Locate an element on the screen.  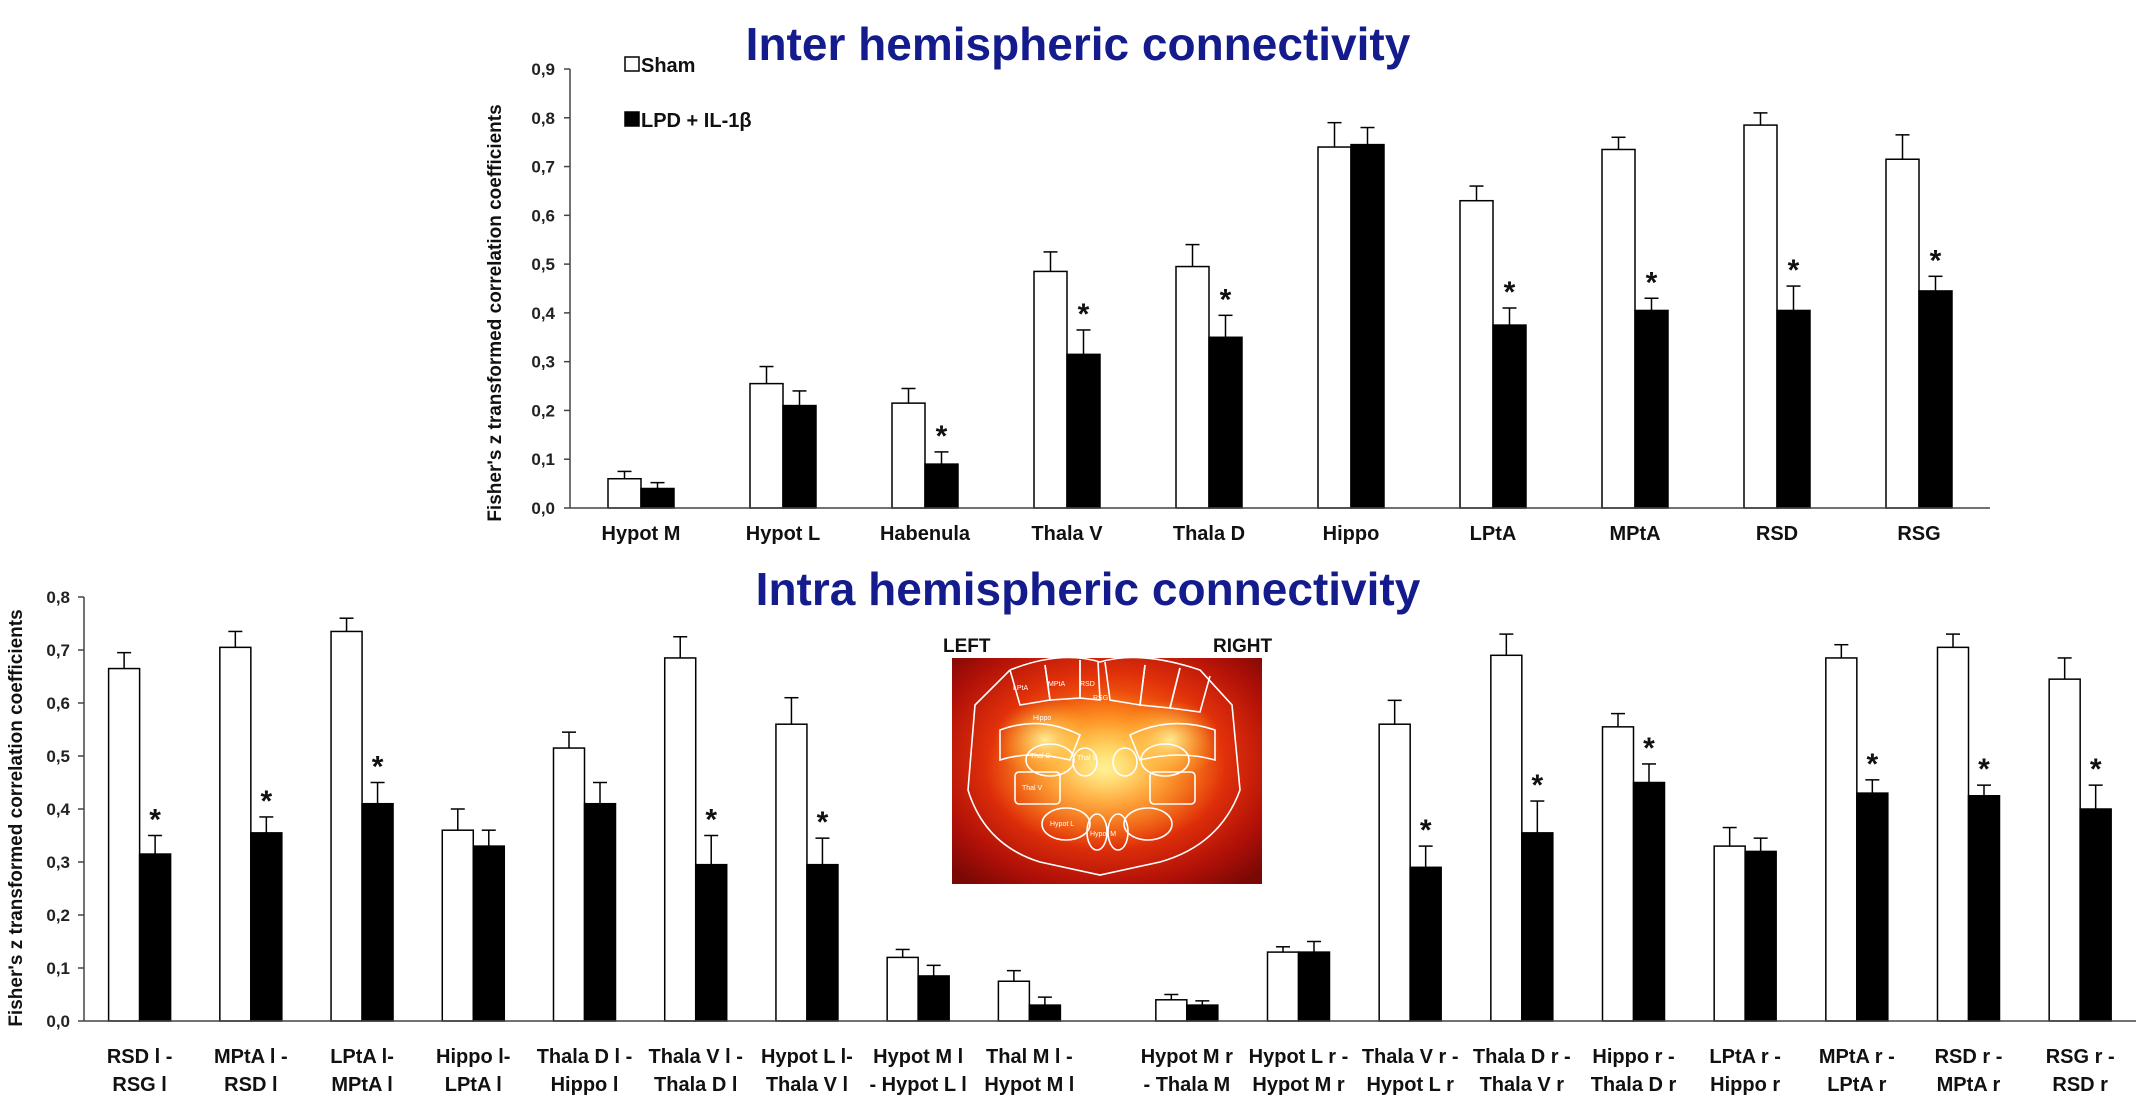
brain-atlas-image: LEFT RIGHT LPtA is located at coordinates (1108, 760).